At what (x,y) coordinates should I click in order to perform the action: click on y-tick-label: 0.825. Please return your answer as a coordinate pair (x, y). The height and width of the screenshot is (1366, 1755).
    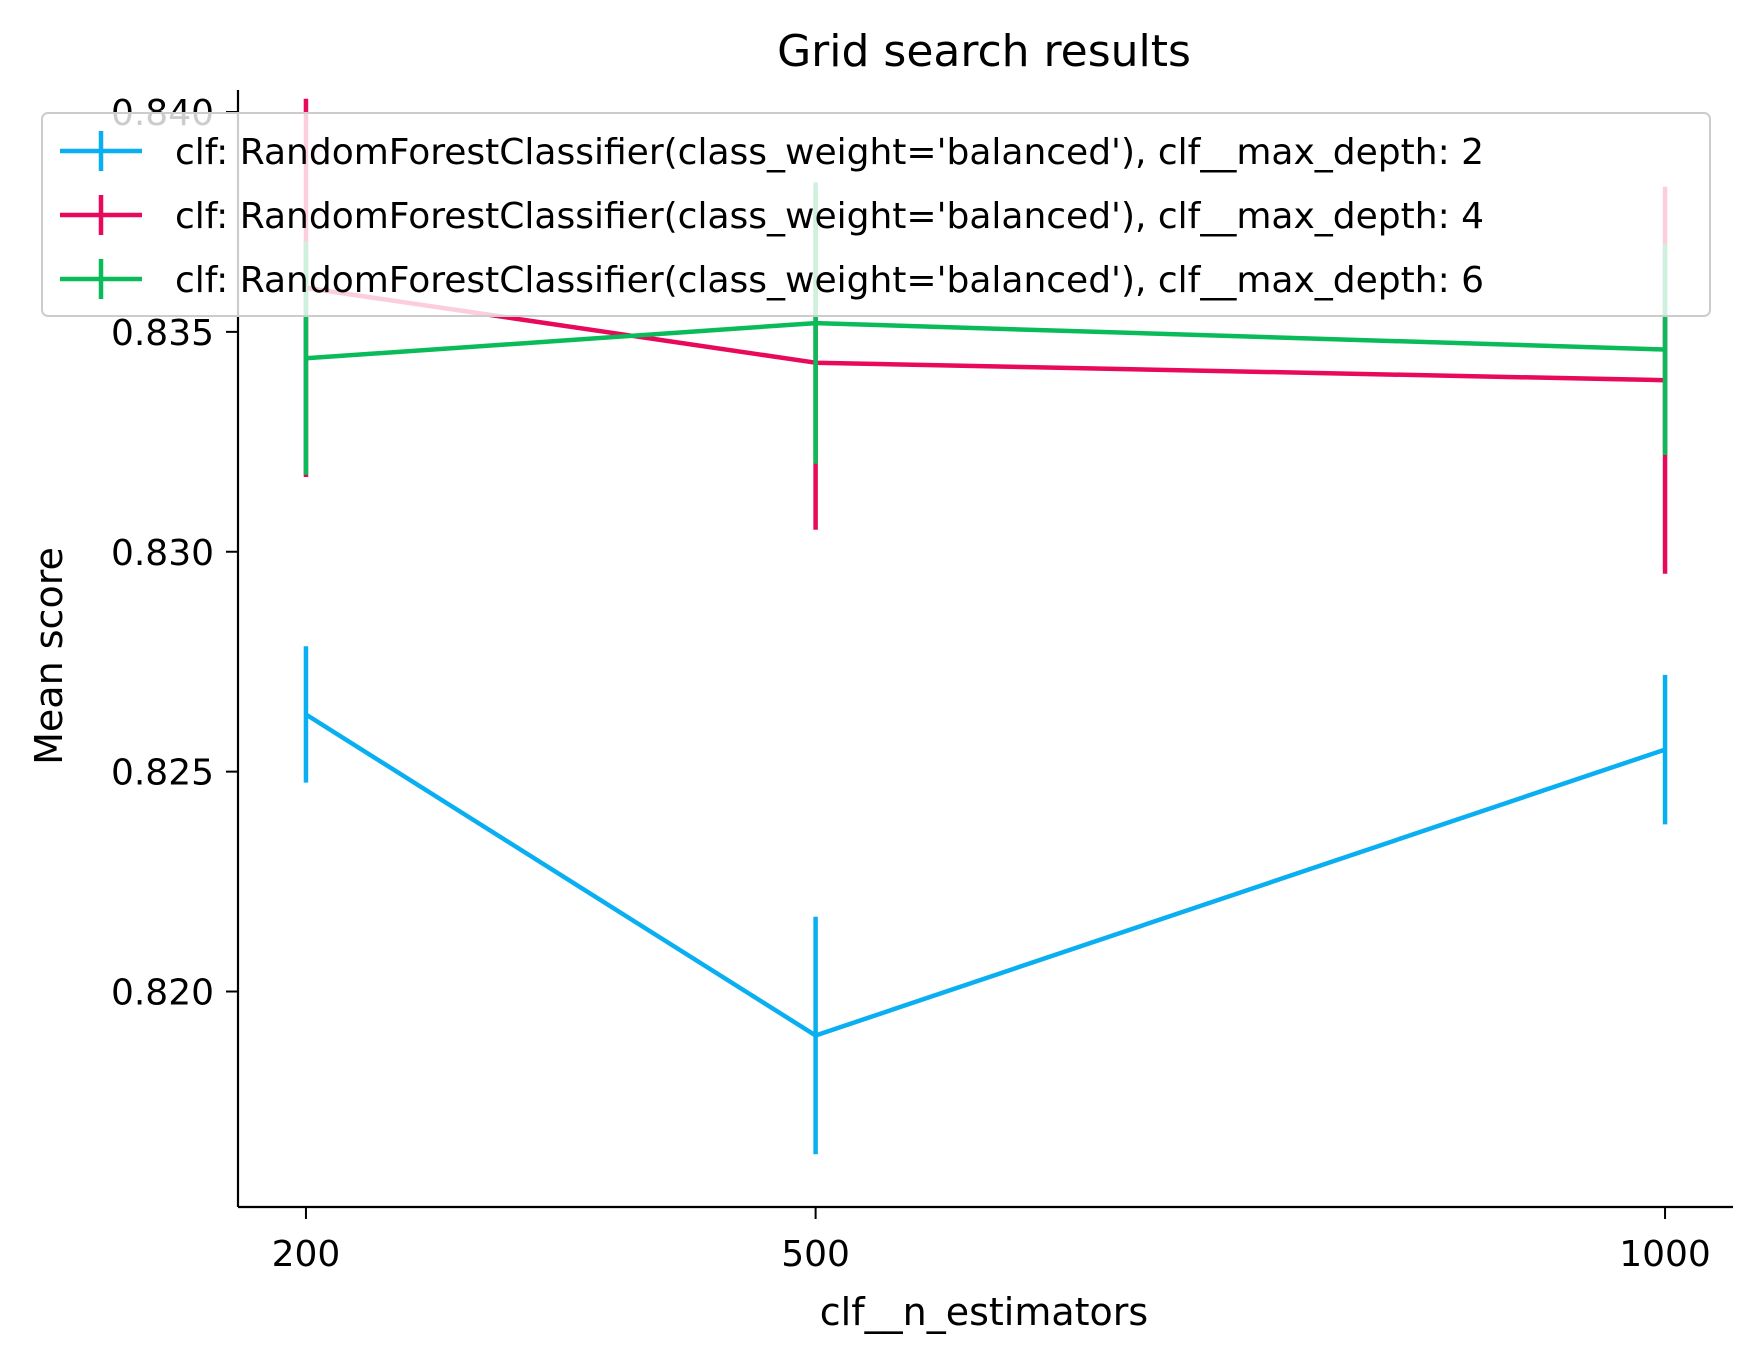
    Looking at the image, I should click on (162, 773).